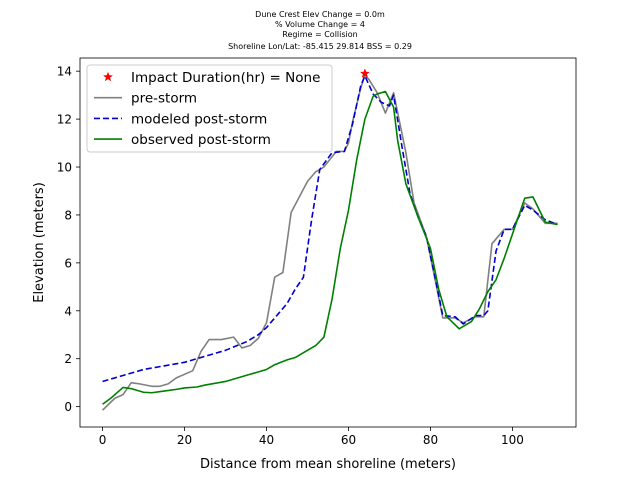 The height and width of the screenshot is (480, 640). What do you see at coordinates (164, 99) in the screenshot?
I see `legend-label: pre-storm` at bounding box center [164, 99].